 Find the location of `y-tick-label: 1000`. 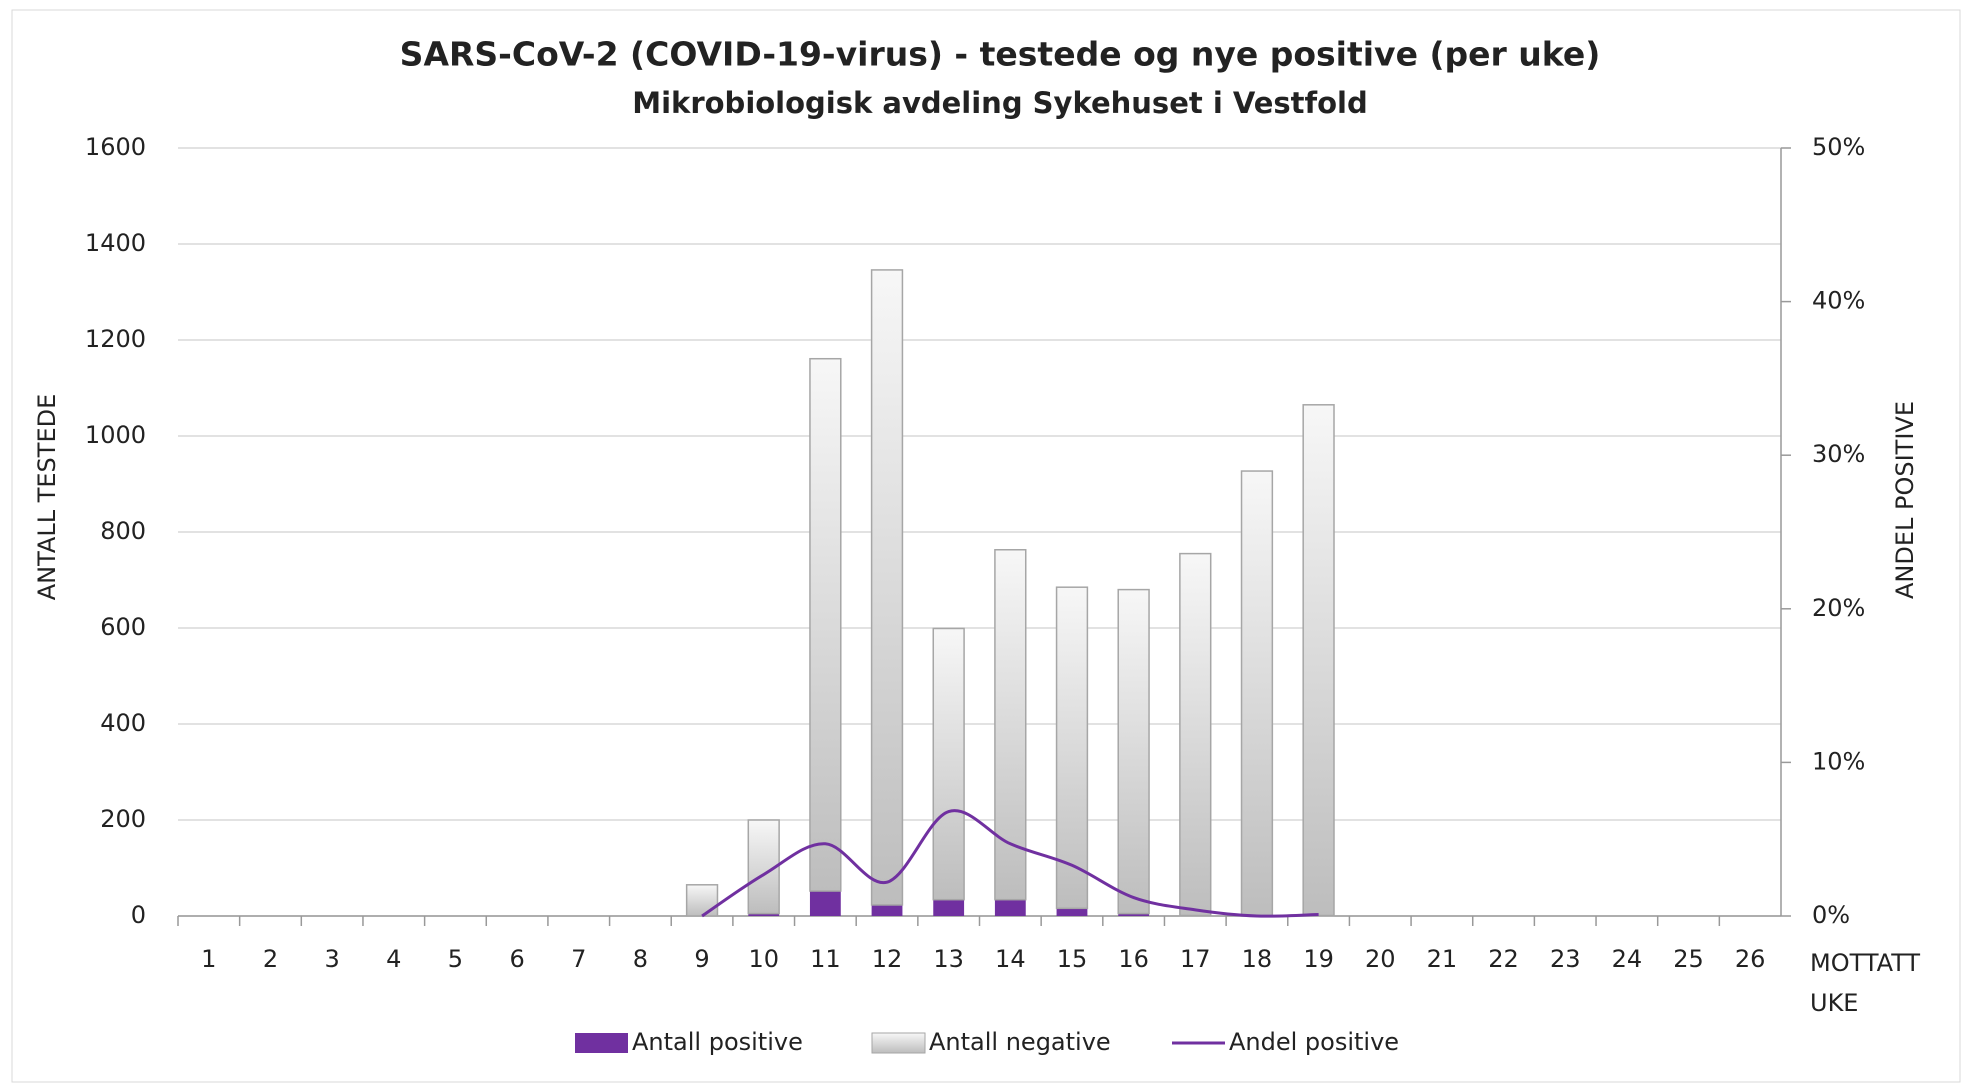

y-tick-label: 1000 is located at coordinates (115, 435).